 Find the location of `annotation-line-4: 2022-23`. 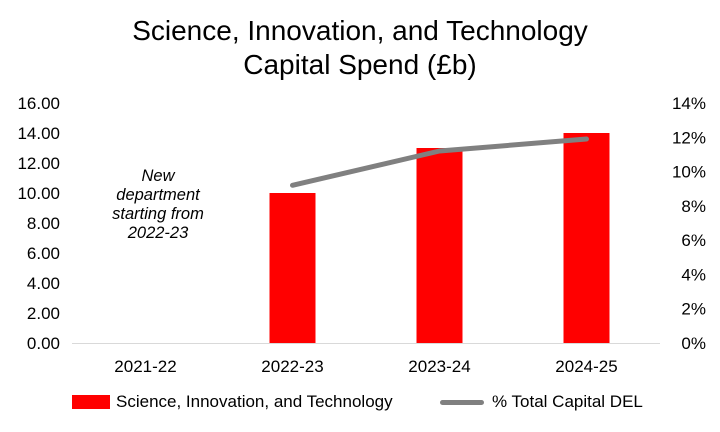

annotation-line-4: 2022-23 is located at coordinates (158, 233).